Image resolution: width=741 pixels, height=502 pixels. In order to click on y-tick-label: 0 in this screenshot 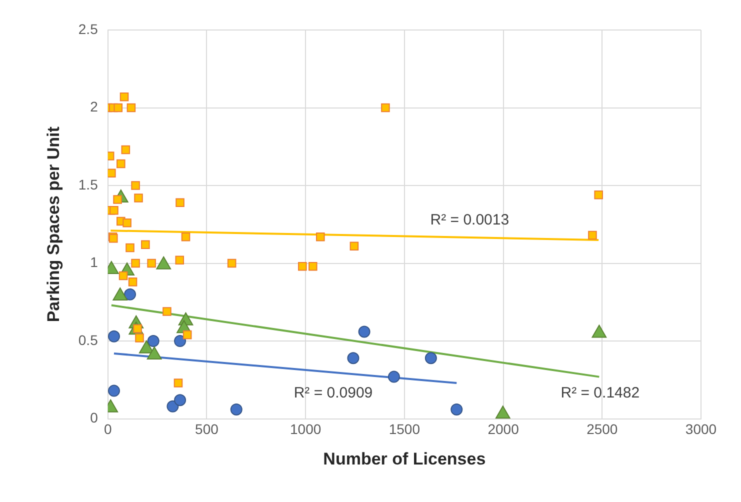, I will do `click(94, 418)`.